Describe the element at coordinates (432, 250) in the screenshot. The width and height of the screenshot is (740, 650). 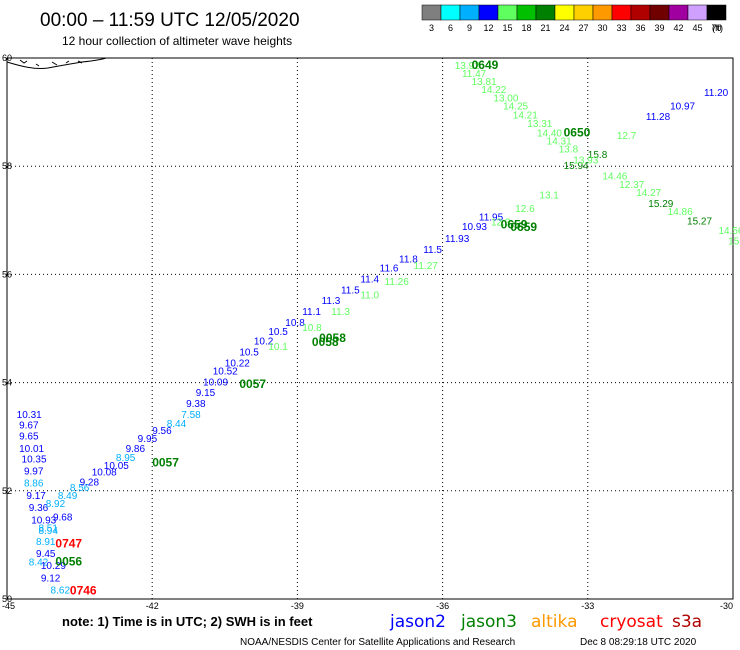
I see `wave-height-label: 11.5` at that location.